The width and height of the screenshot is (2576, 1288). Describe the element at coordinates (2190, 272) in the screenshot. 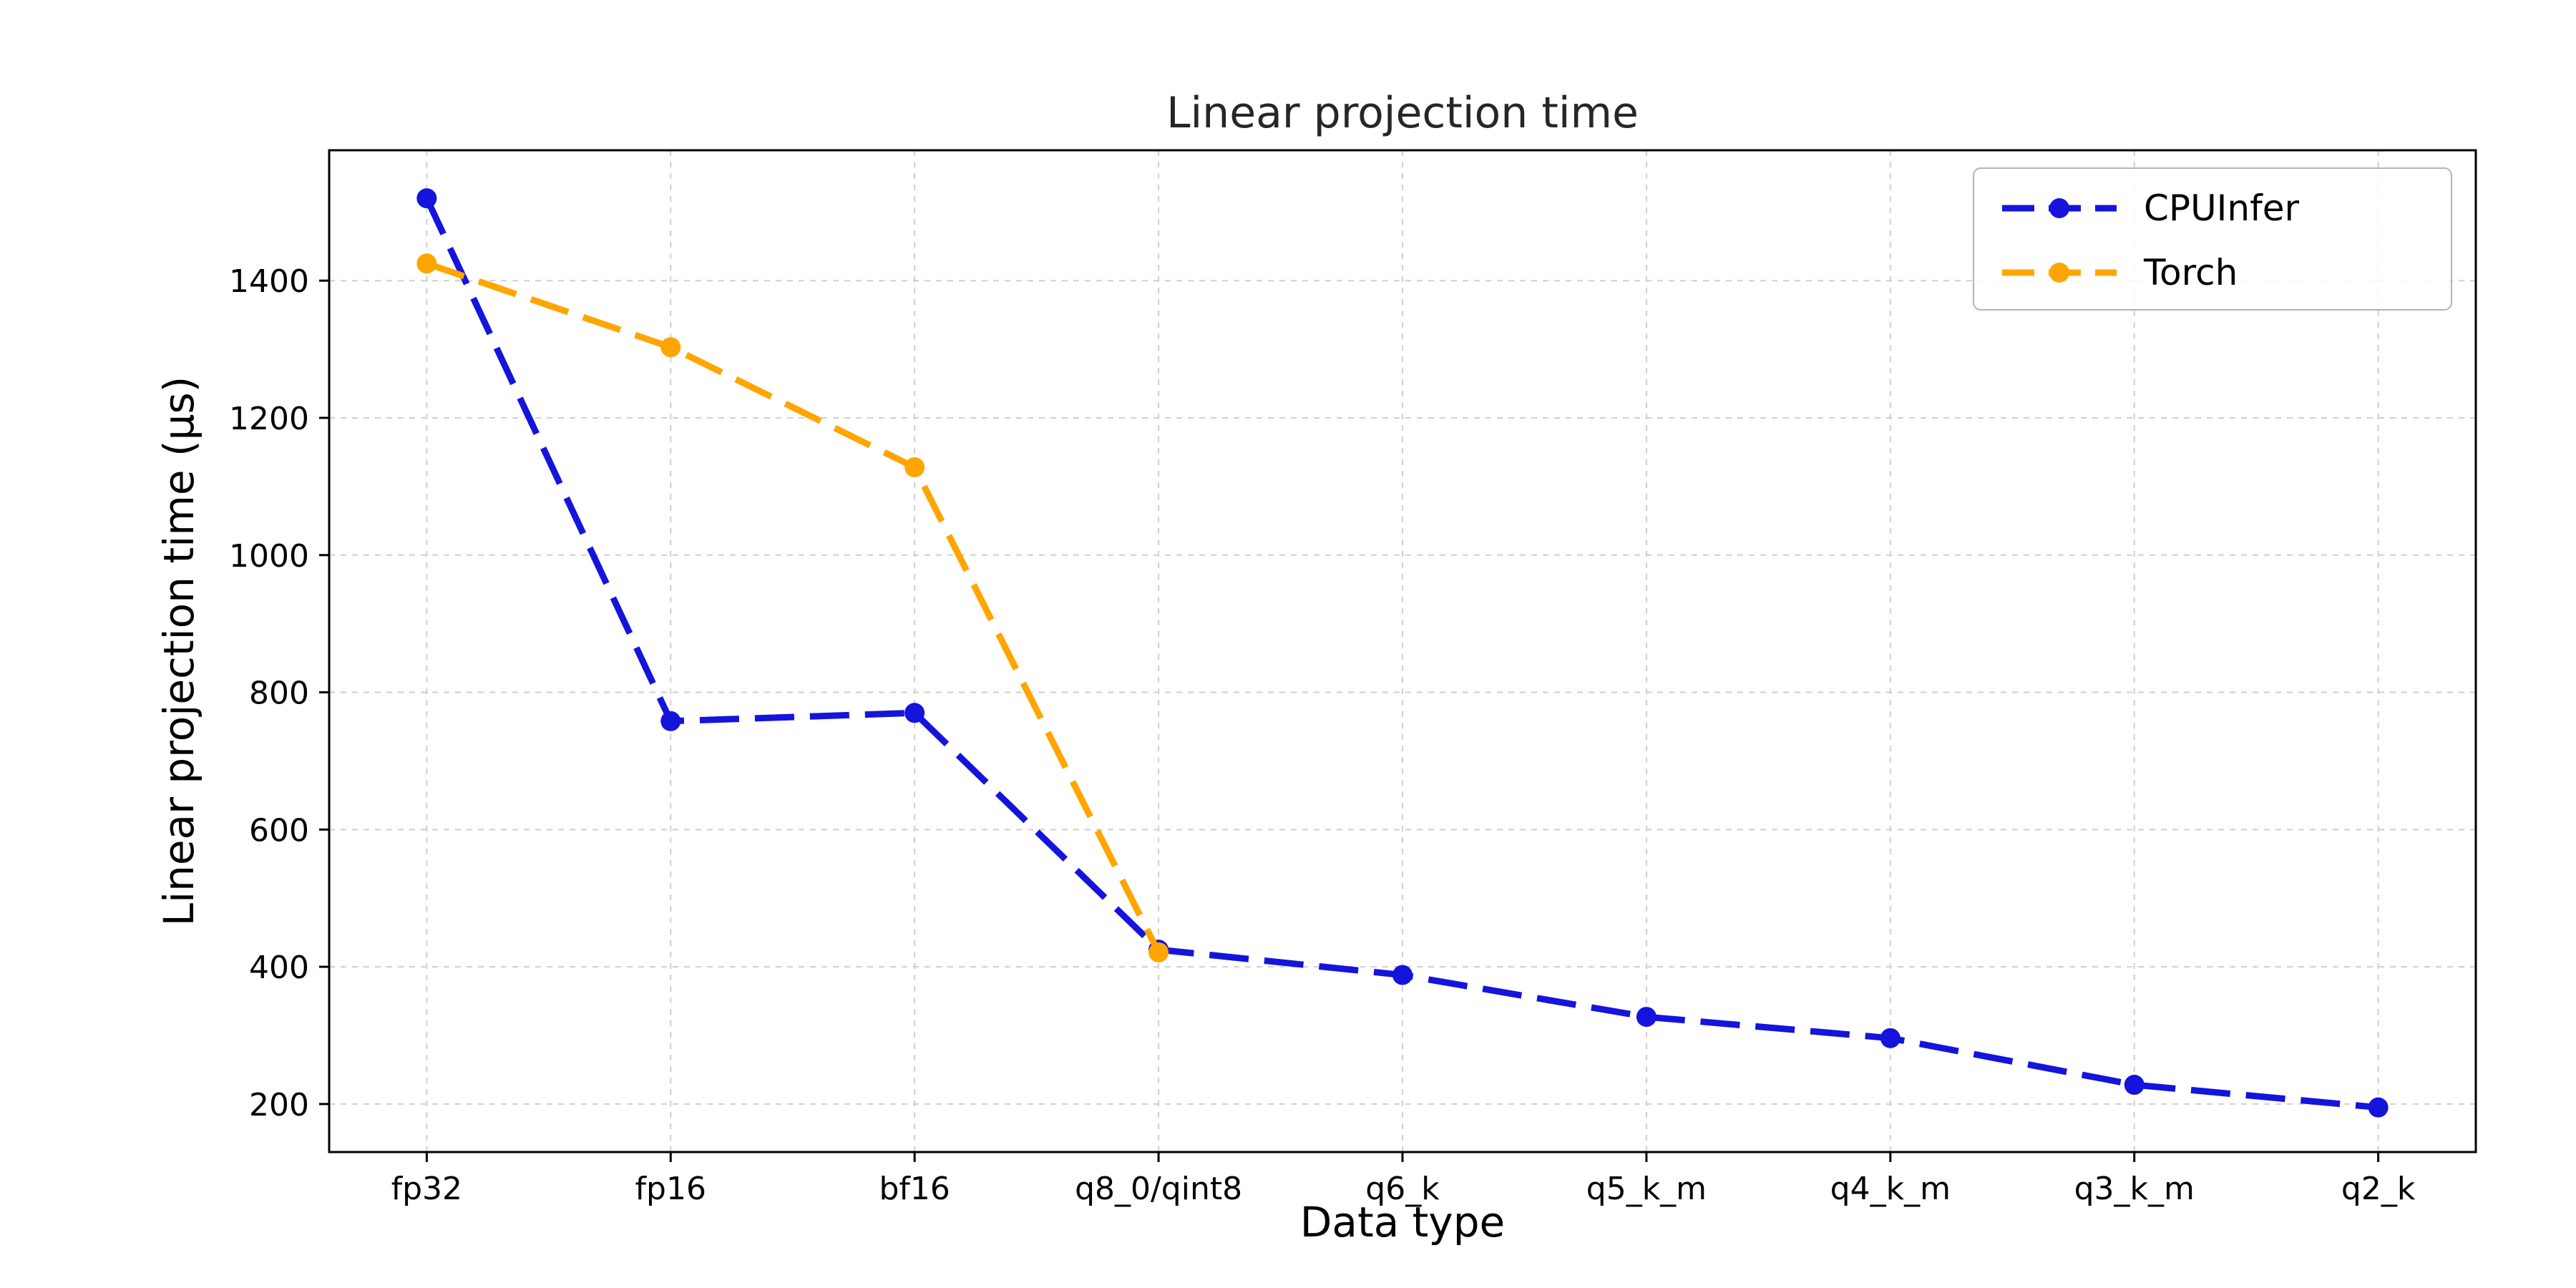

I see `legend-entry-label: Torch` at that location.